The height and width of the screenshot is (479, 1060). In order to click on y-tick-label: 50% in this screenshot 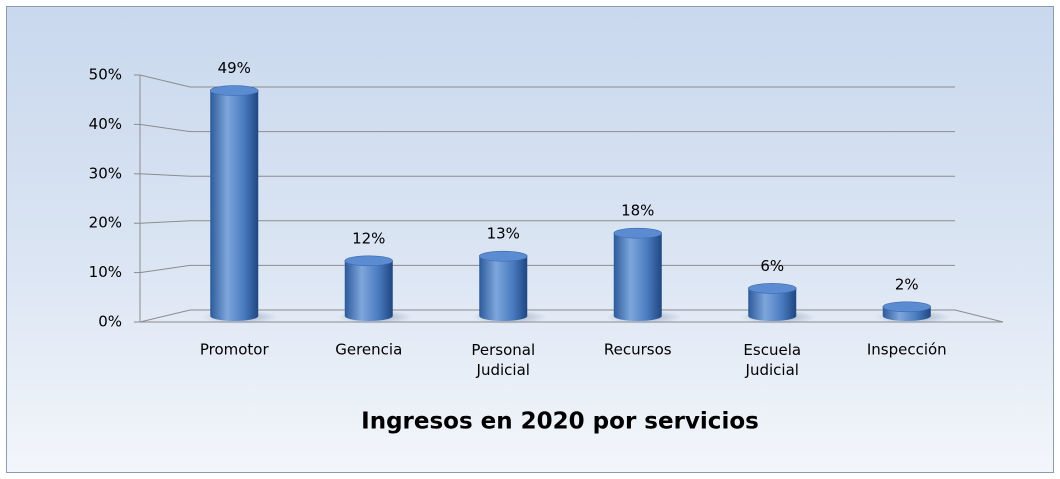, I will do `click(105, 75)`.